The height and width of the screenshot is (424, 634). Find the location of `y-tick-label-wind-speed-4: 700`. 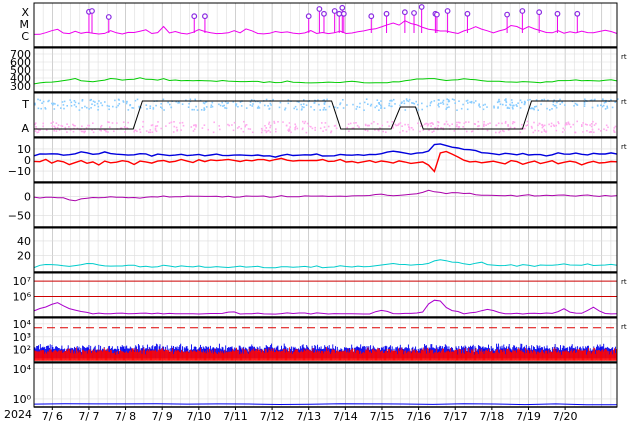

y-tick-label-wind-speed-4: 700 is located at coordinates (20, 54).